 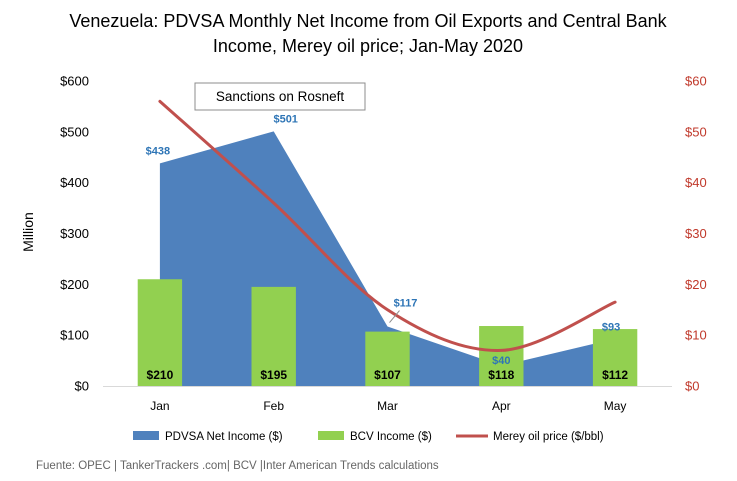 I want to click on legend-label-pdvsa: PDVSA Net Income ($), so click(x=224, y=437).